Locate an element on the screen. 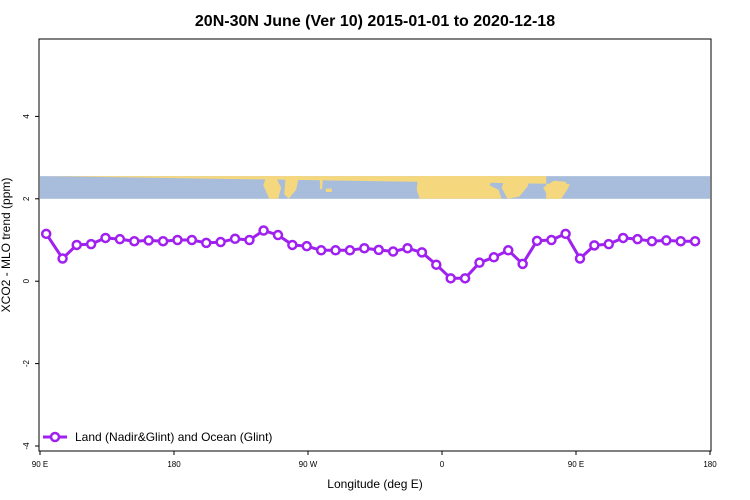 This screenshot has width=750, height=500. world-map-band is located at coordinates (375, 187).